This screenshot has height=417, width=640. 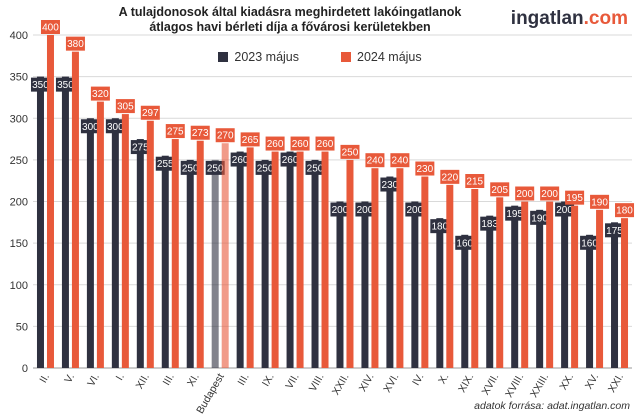 What do you see at coordinates (605, 18) in the screenshot?
I see `brand-suffix: .com` at bounding box center [605, 18].